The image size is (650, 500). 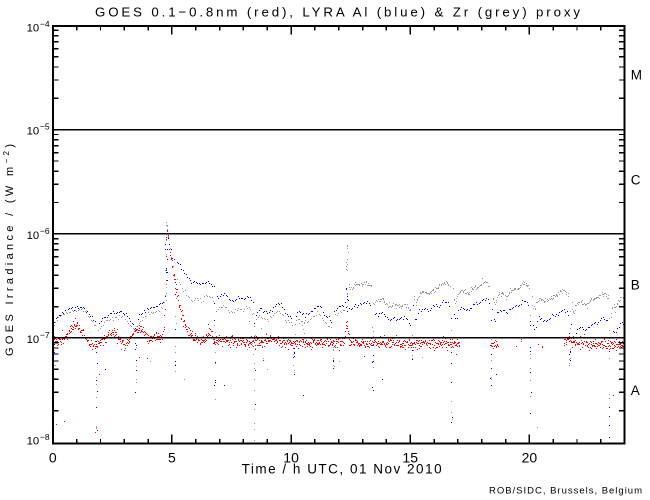 What do you see at coordinates (530, 458) in the screenshot?
I see `svg-text: 20` at bounding box center [530, 458].